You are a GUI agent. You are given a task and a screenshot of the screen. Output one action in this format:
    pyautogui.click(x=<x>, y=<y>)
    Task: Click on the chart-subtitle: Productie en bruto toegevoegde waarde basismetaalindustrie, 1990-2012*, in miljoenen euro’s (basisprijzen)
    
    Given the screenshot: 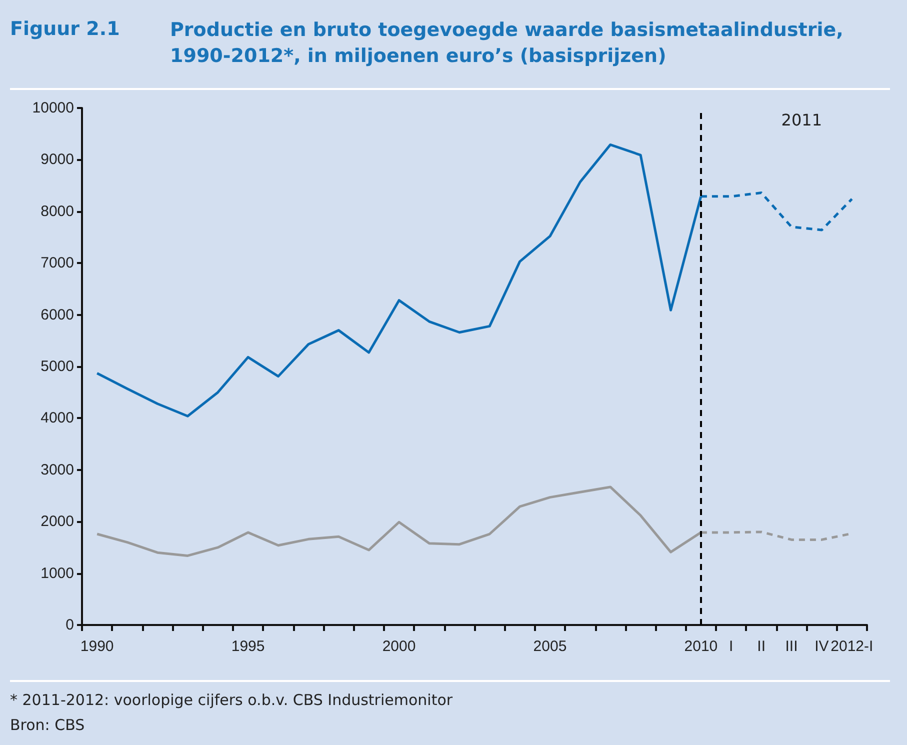 What is the action you would take?
    pyautogui.click(x=507, y=43)
    